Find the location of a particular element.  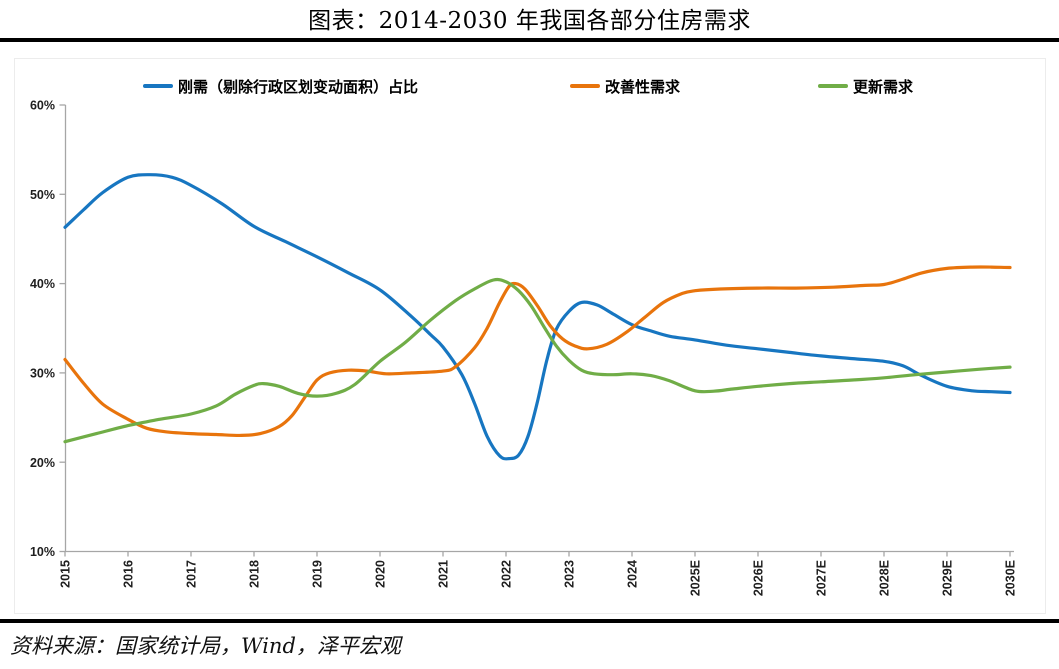

legend-label-rigid-demand: 刚需（剔除行政区划变动面积）占比 is located at coordinates (298, 87).